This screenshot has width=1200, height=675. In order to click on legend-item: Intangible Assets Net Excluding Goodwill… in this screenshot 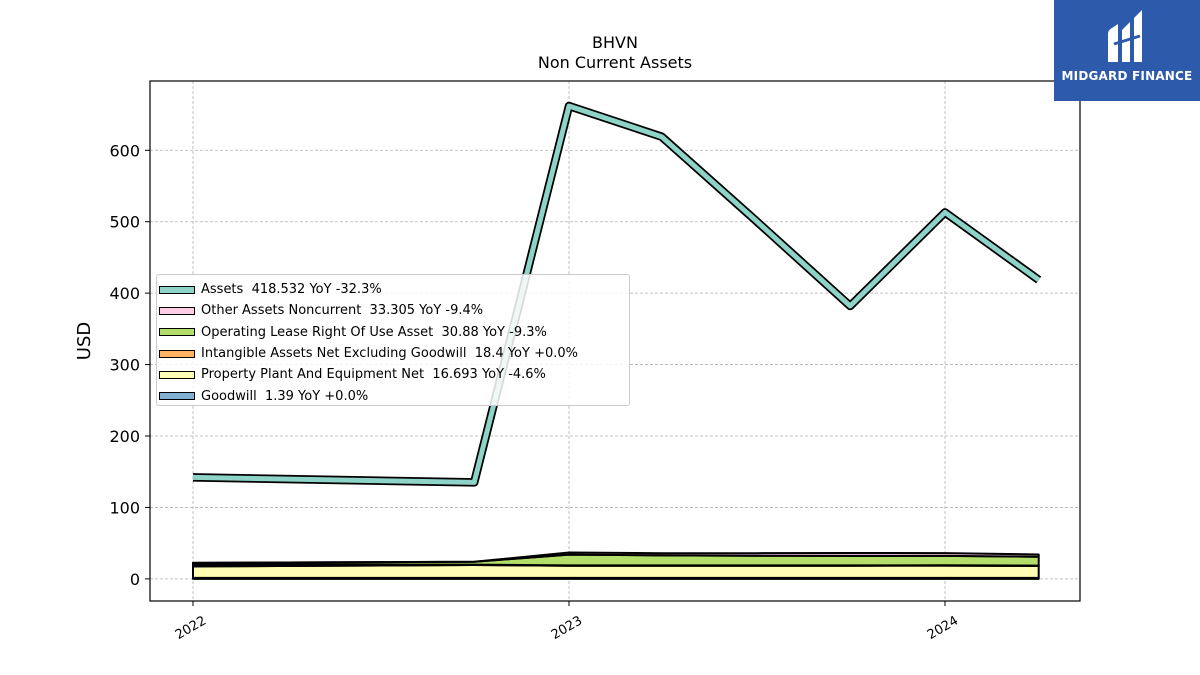, I will do `click(394, 353)`.